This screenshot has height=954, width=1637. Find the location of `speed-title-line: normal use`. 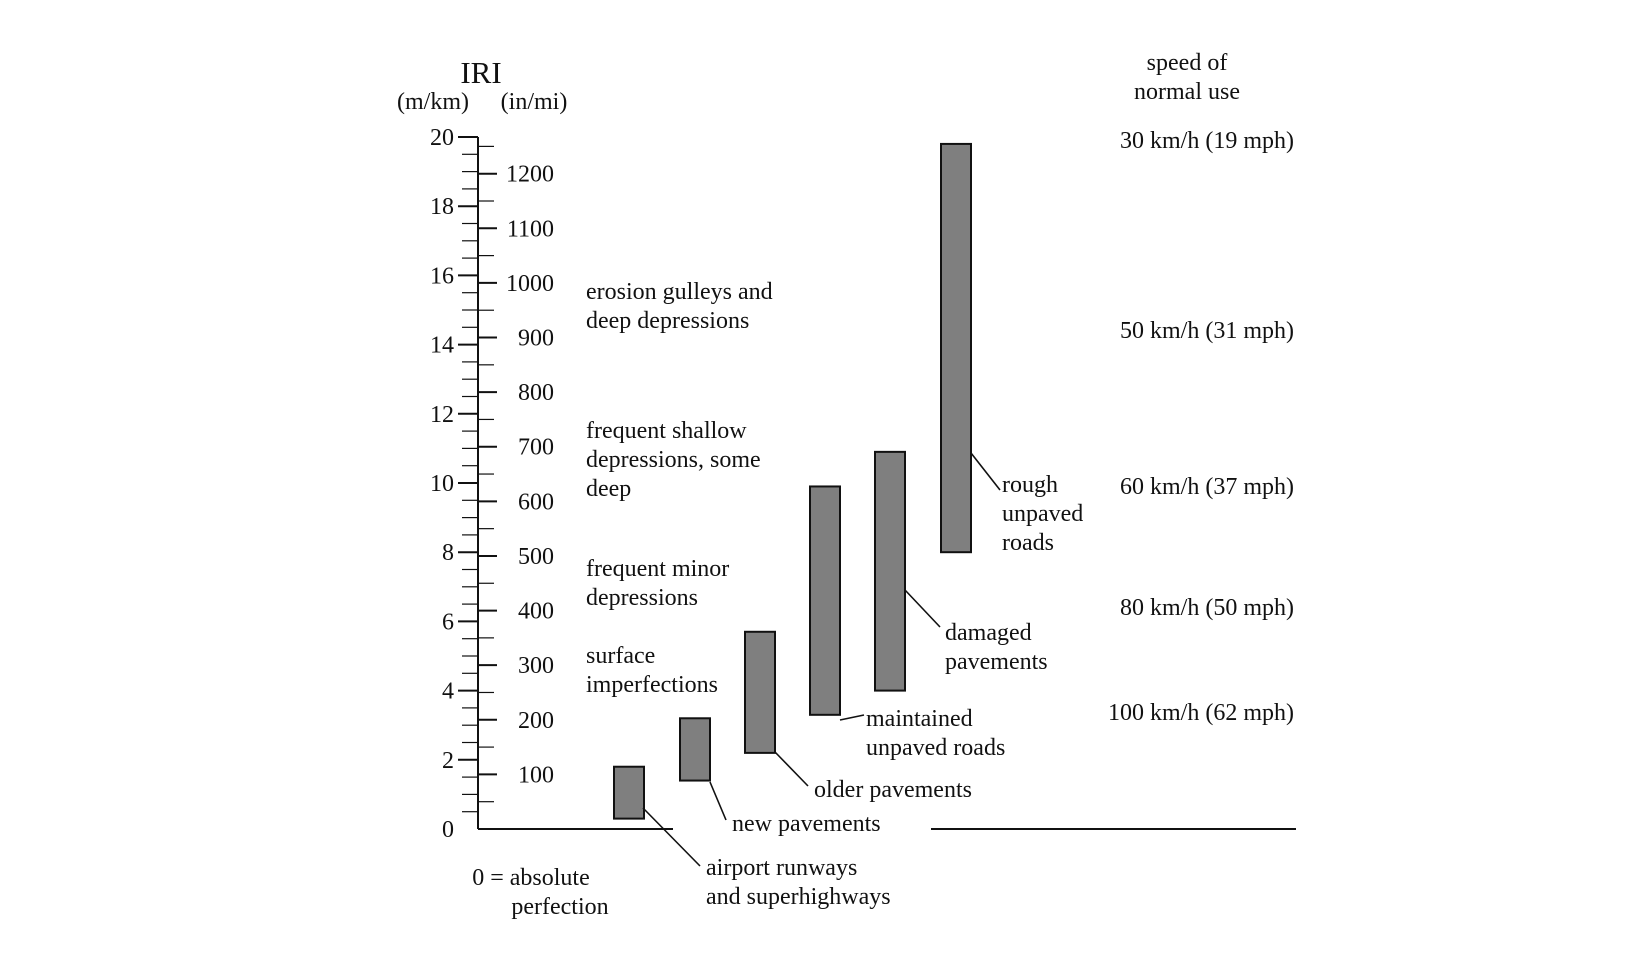

speed-title-line: normal use is located at coordinates (1187, 92).